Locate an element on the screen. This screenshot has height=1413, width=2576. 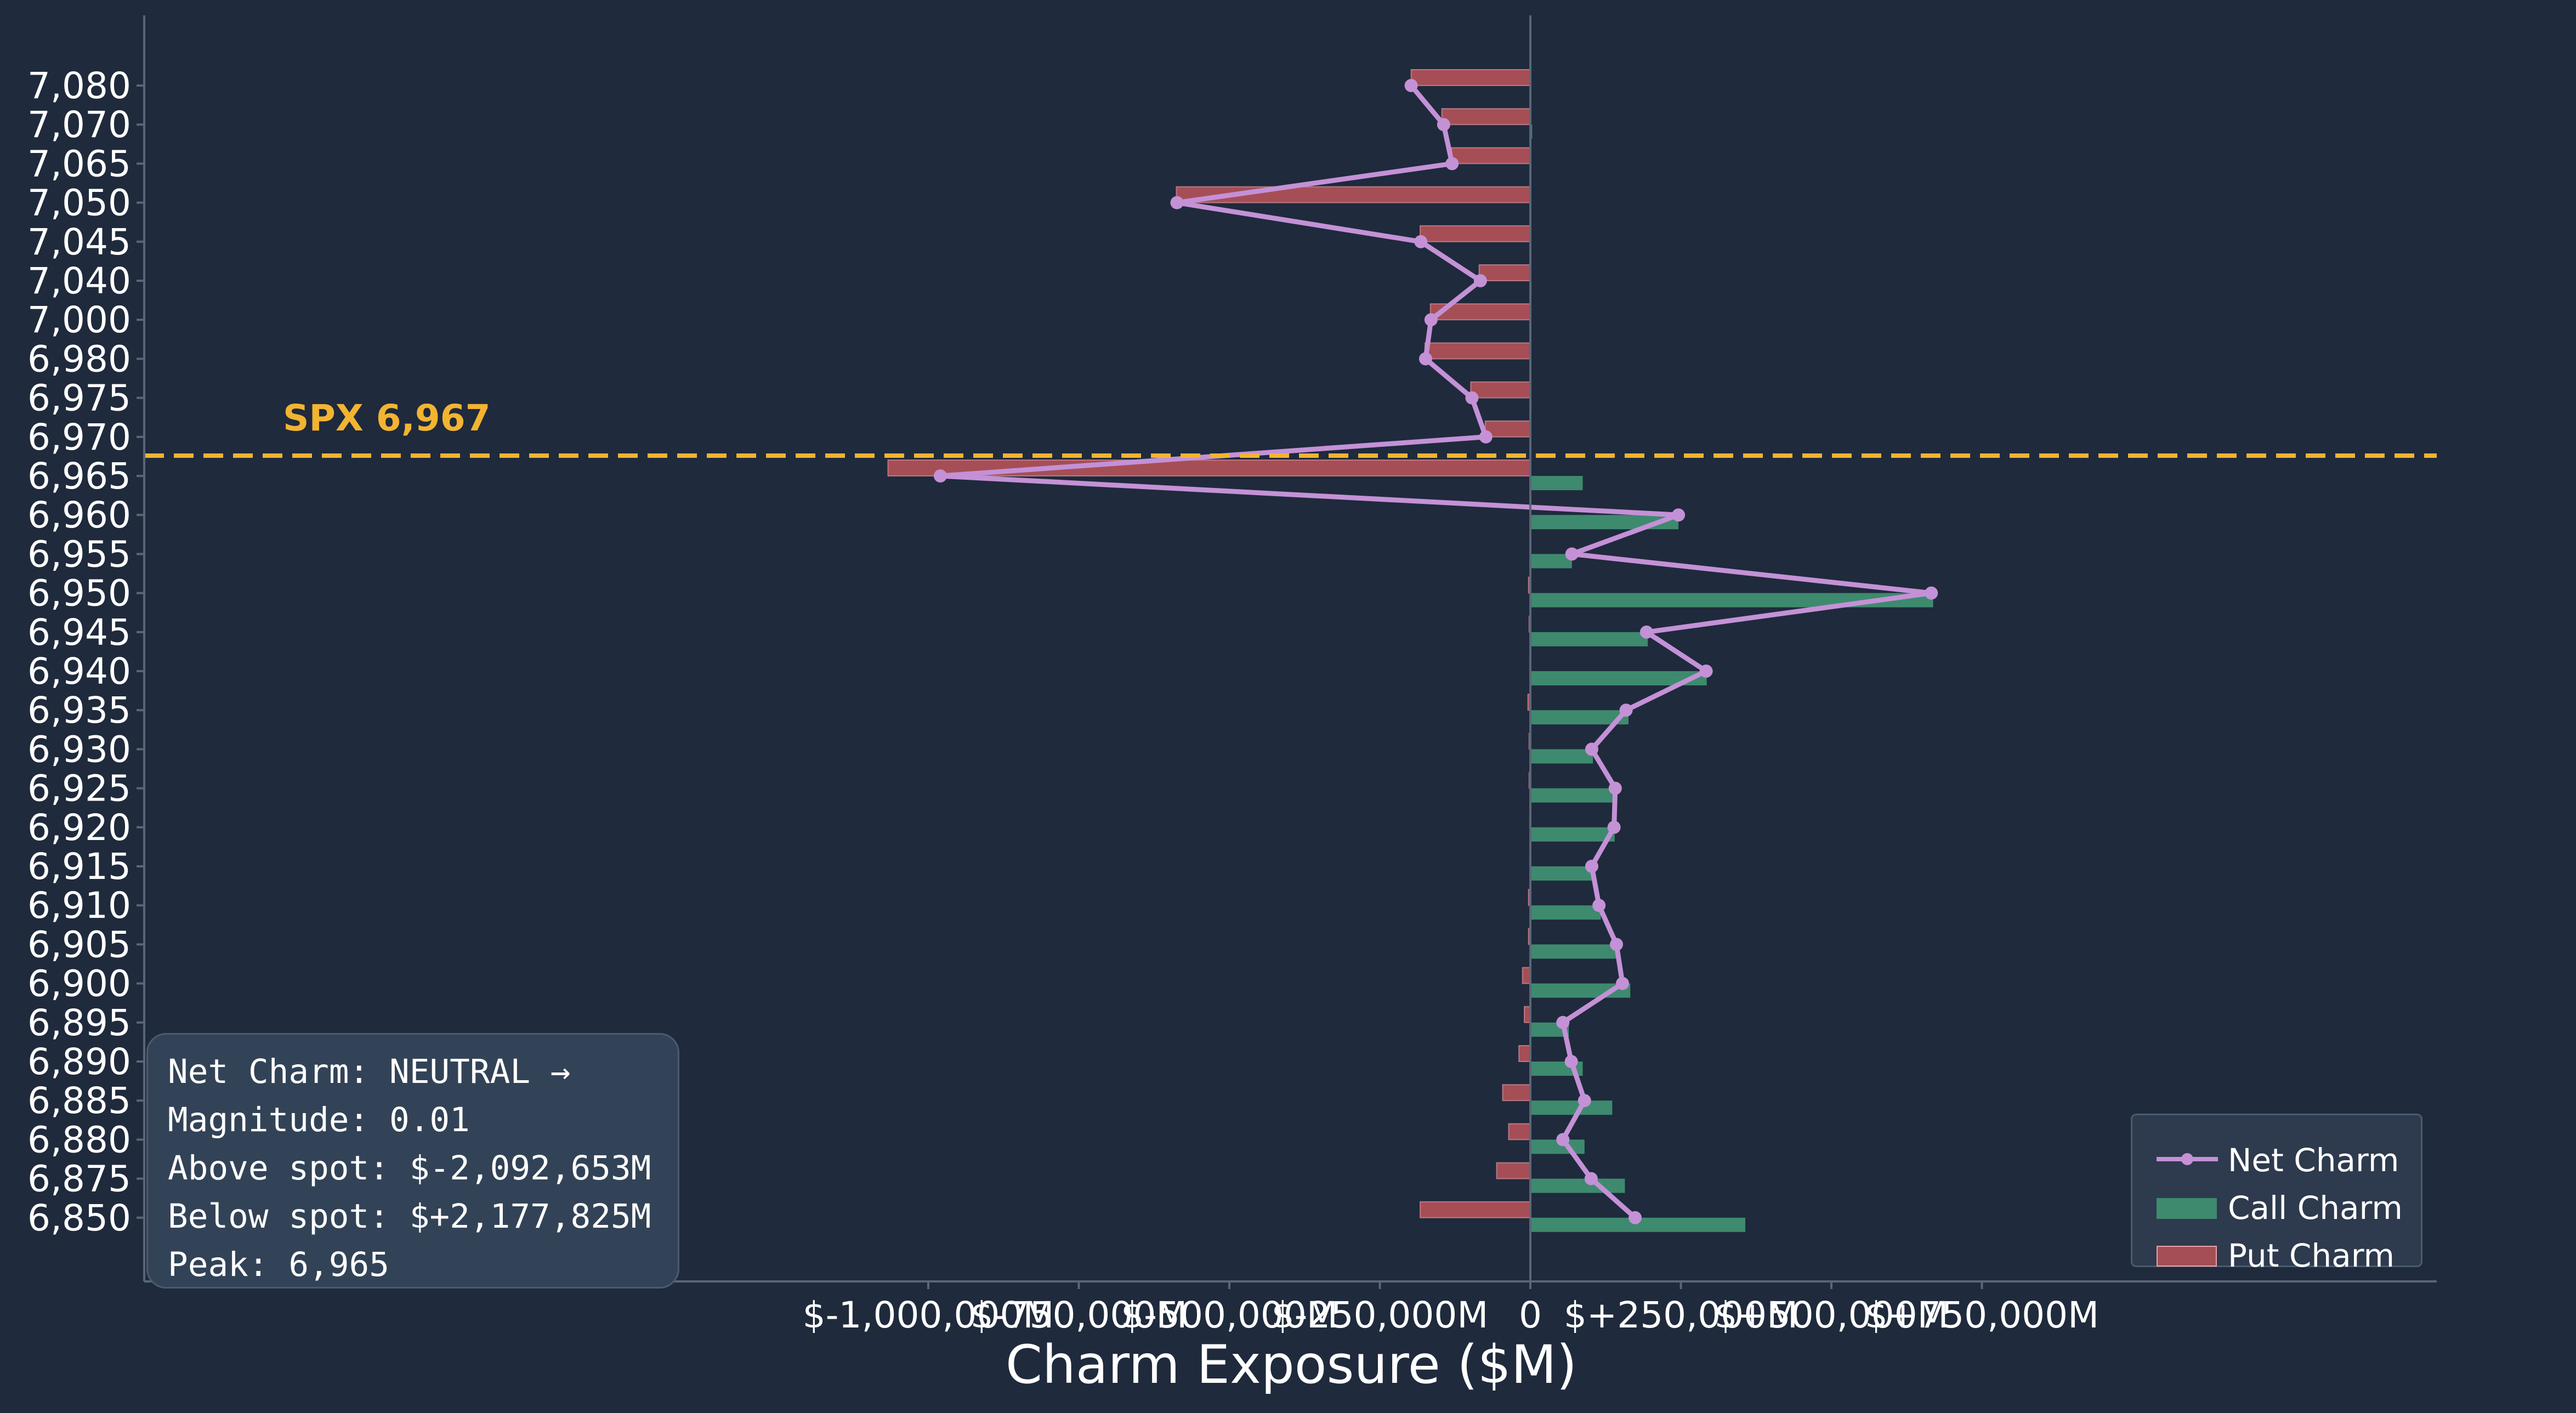
x-tick-label: $-750,000M is located at coordinates (1079, 1315).